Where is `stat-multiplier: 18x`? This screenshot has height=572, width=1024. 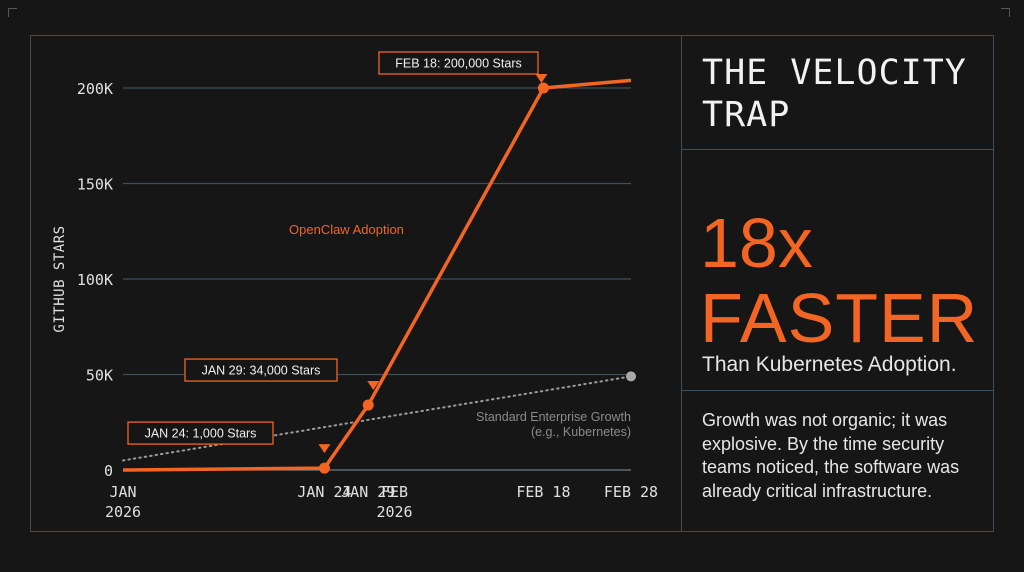 stat-multiplier: 18x is located at coordinates (756, 243).